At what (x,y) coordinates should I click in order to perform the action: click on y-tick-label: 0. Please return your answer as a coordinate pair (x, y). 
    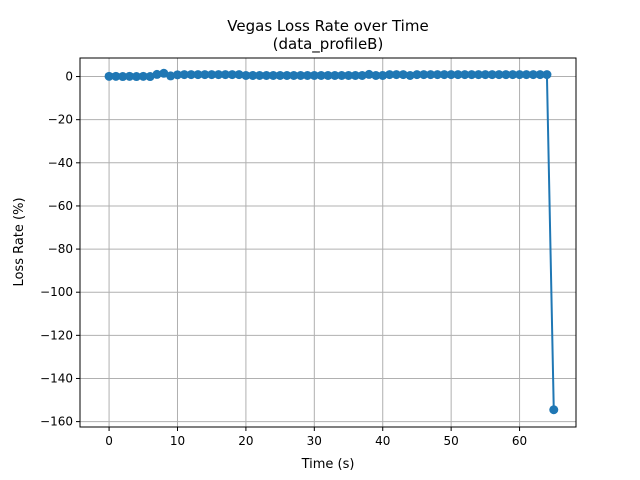
    Looking at the image, I should click on (69, 77).